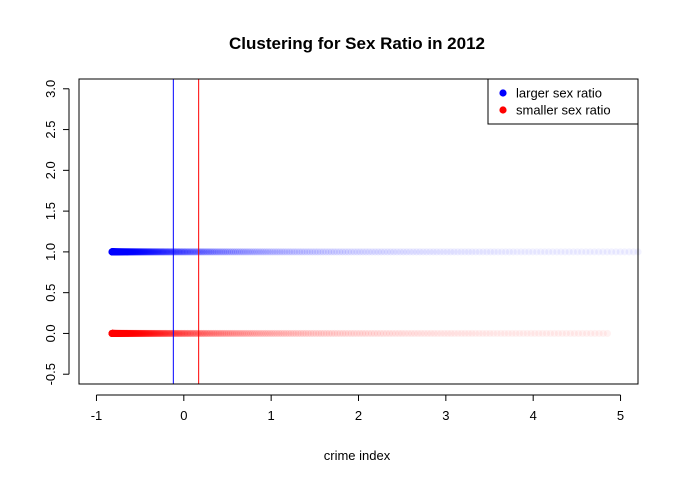 The width and height of the screenshot is (678, 484). I want to click on y-tick-label: 3.0, so click(50, 89).